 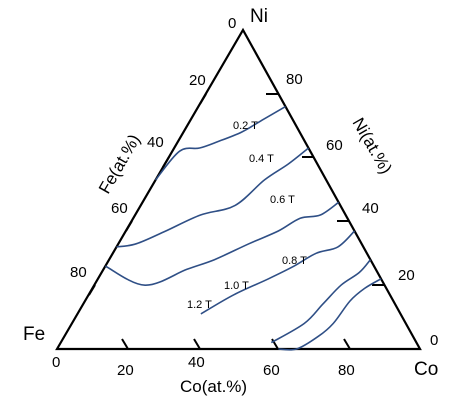 What do you see at coordinates (406, 275) in the screenshot?
I see `ni-tick-label-20: 20` at bounding box center [406, 275].